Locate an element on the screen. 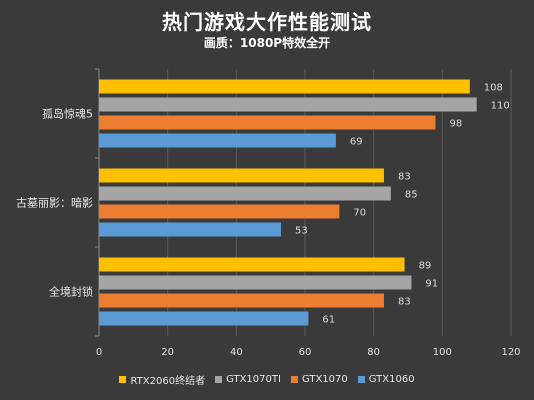 The height and width of the screenshot is (400, 534). x-tick-label: 40 is located at coordinates (236, 352).